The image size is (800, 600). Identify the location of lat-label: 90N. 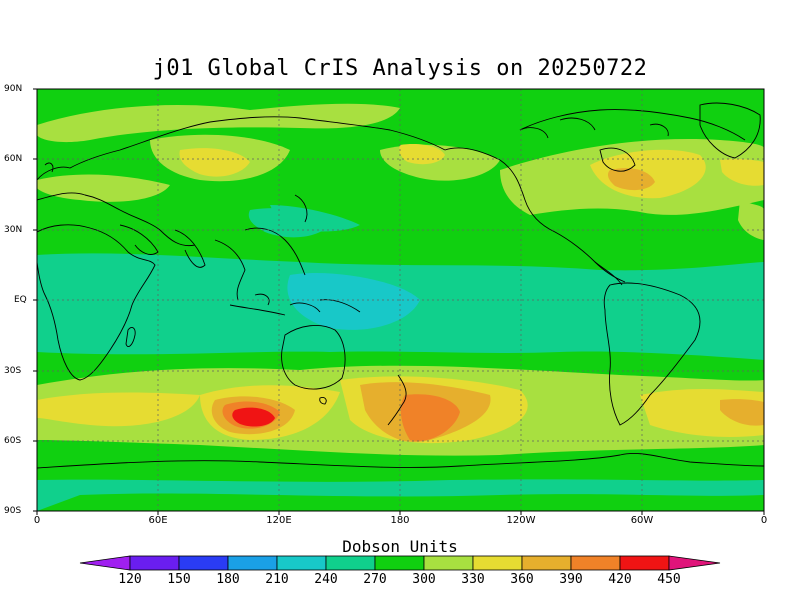
(13, 89).